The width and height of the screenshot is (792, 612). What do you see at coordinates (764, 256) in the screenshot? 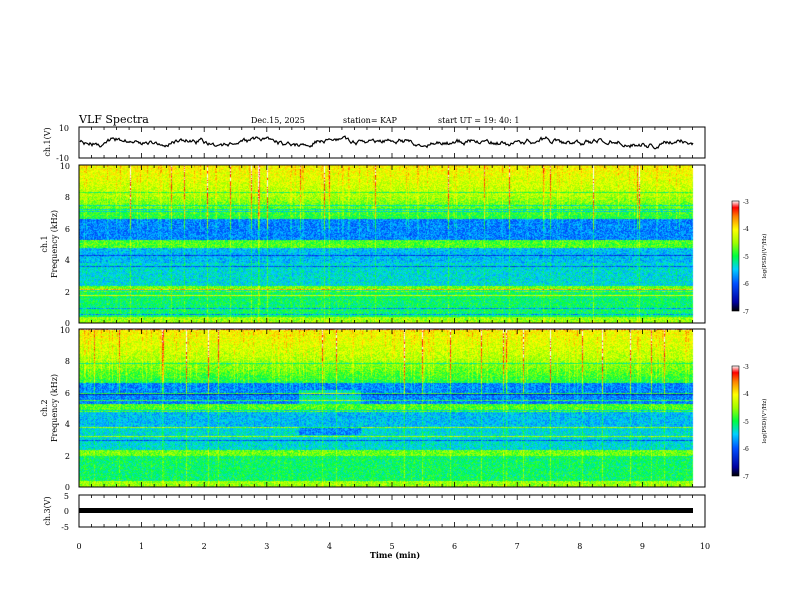
I see `ch1-colorbar-label: log(PSD)(V²/Hz)` at bounding box center [764, 256].